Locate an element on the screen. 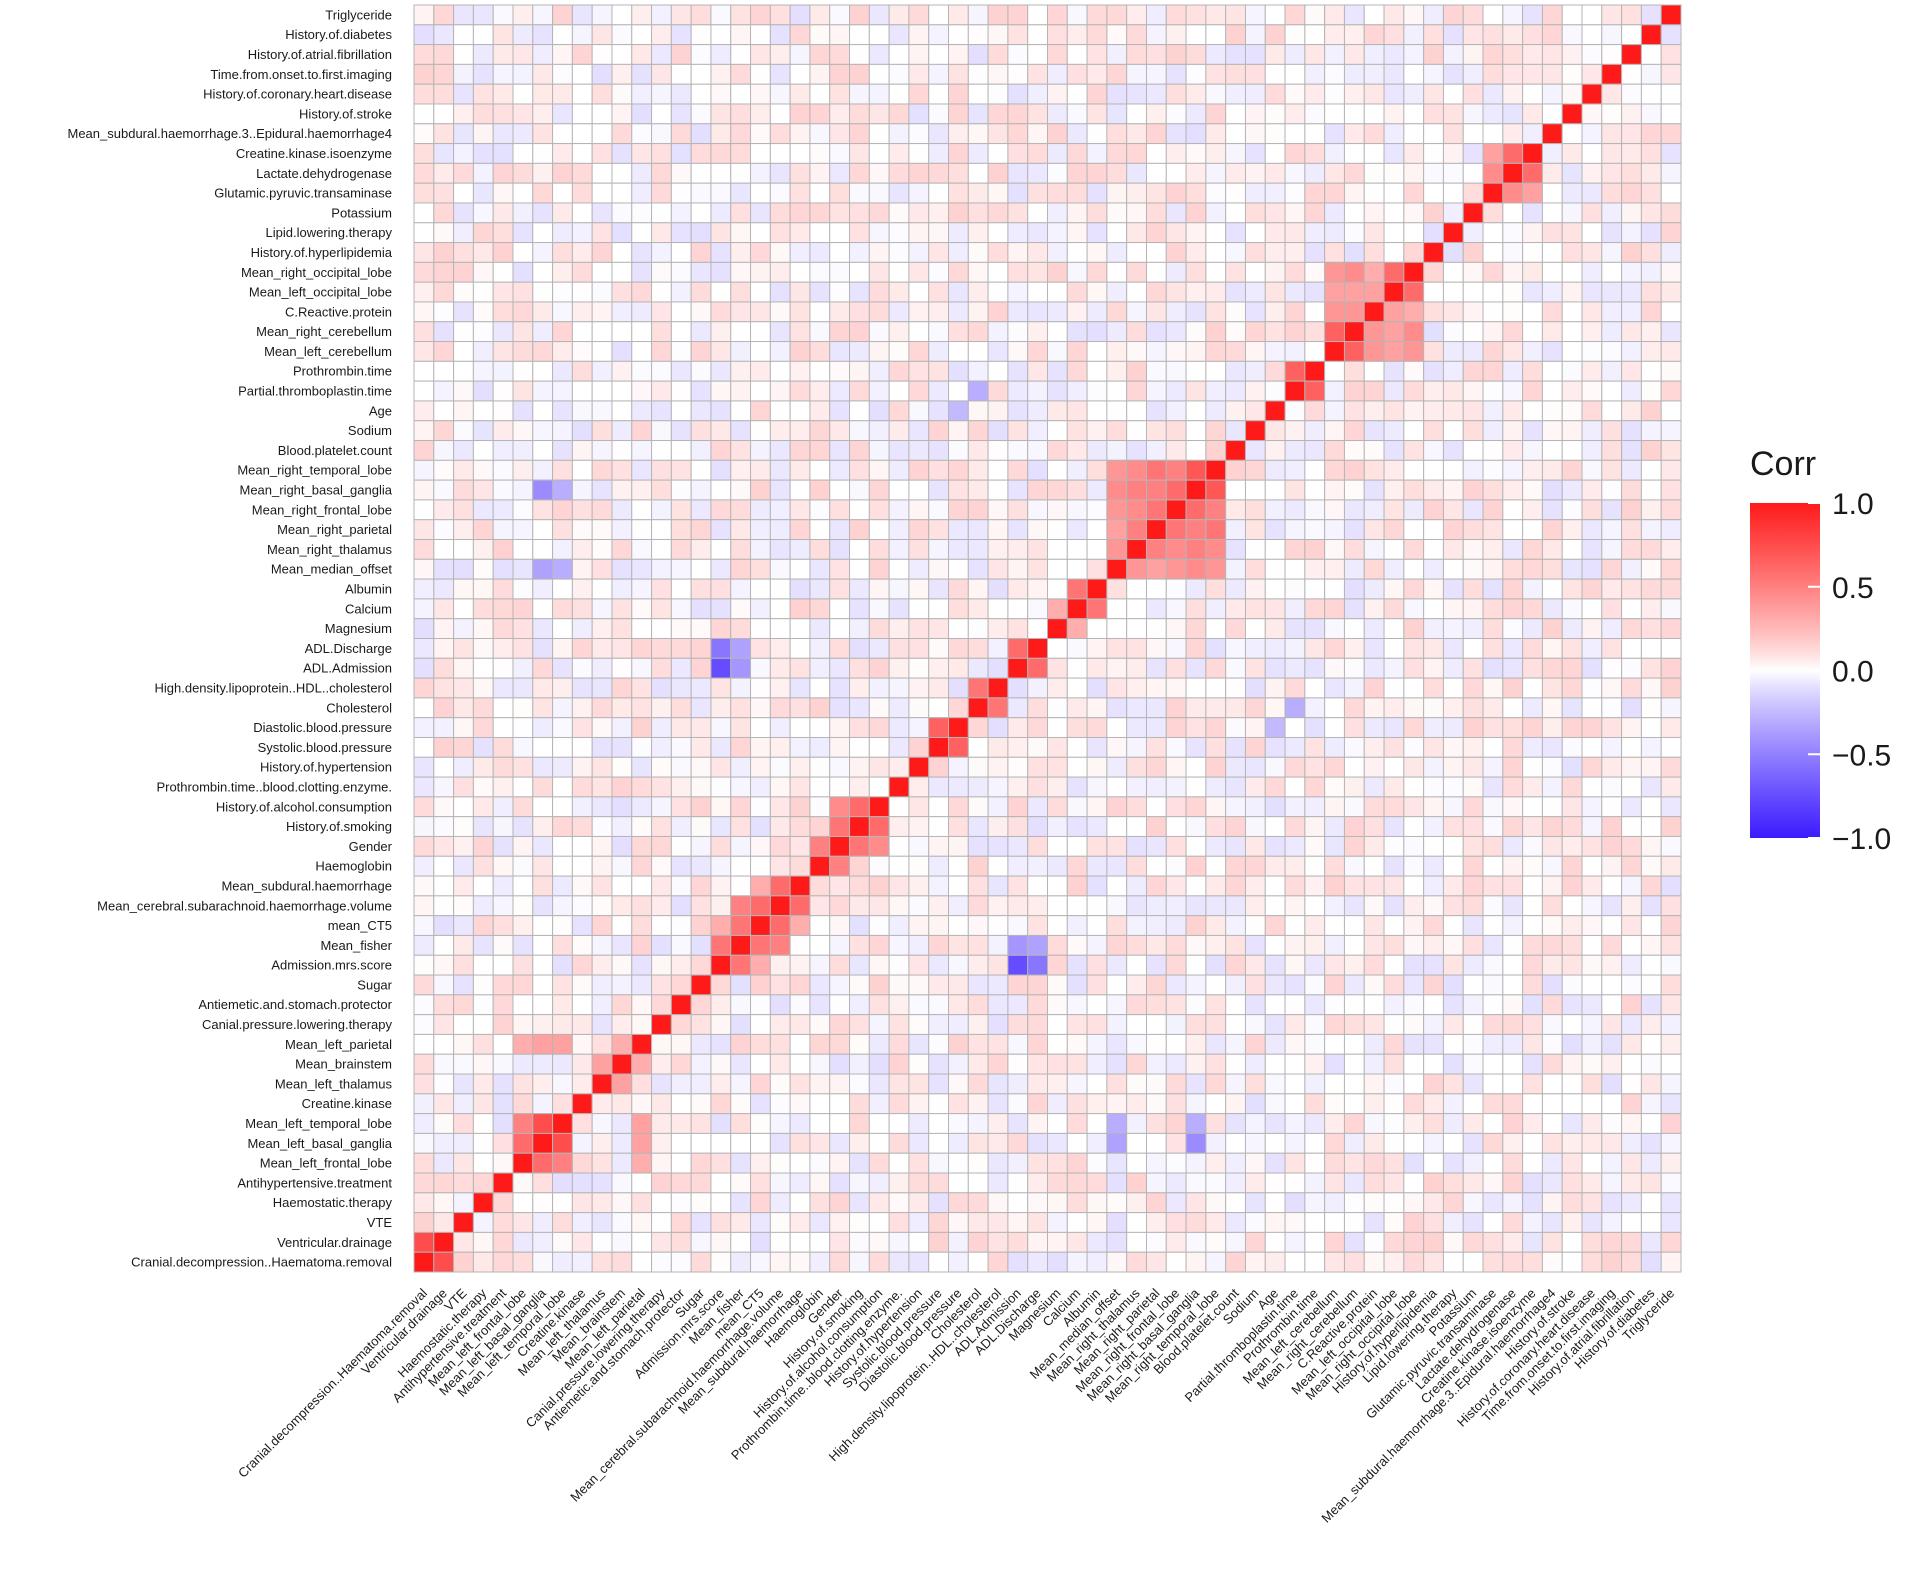 The width and height of the screenshot is (1908, 1579). legend-tick-label: 1.0 is located at coordinates (1853, 504).